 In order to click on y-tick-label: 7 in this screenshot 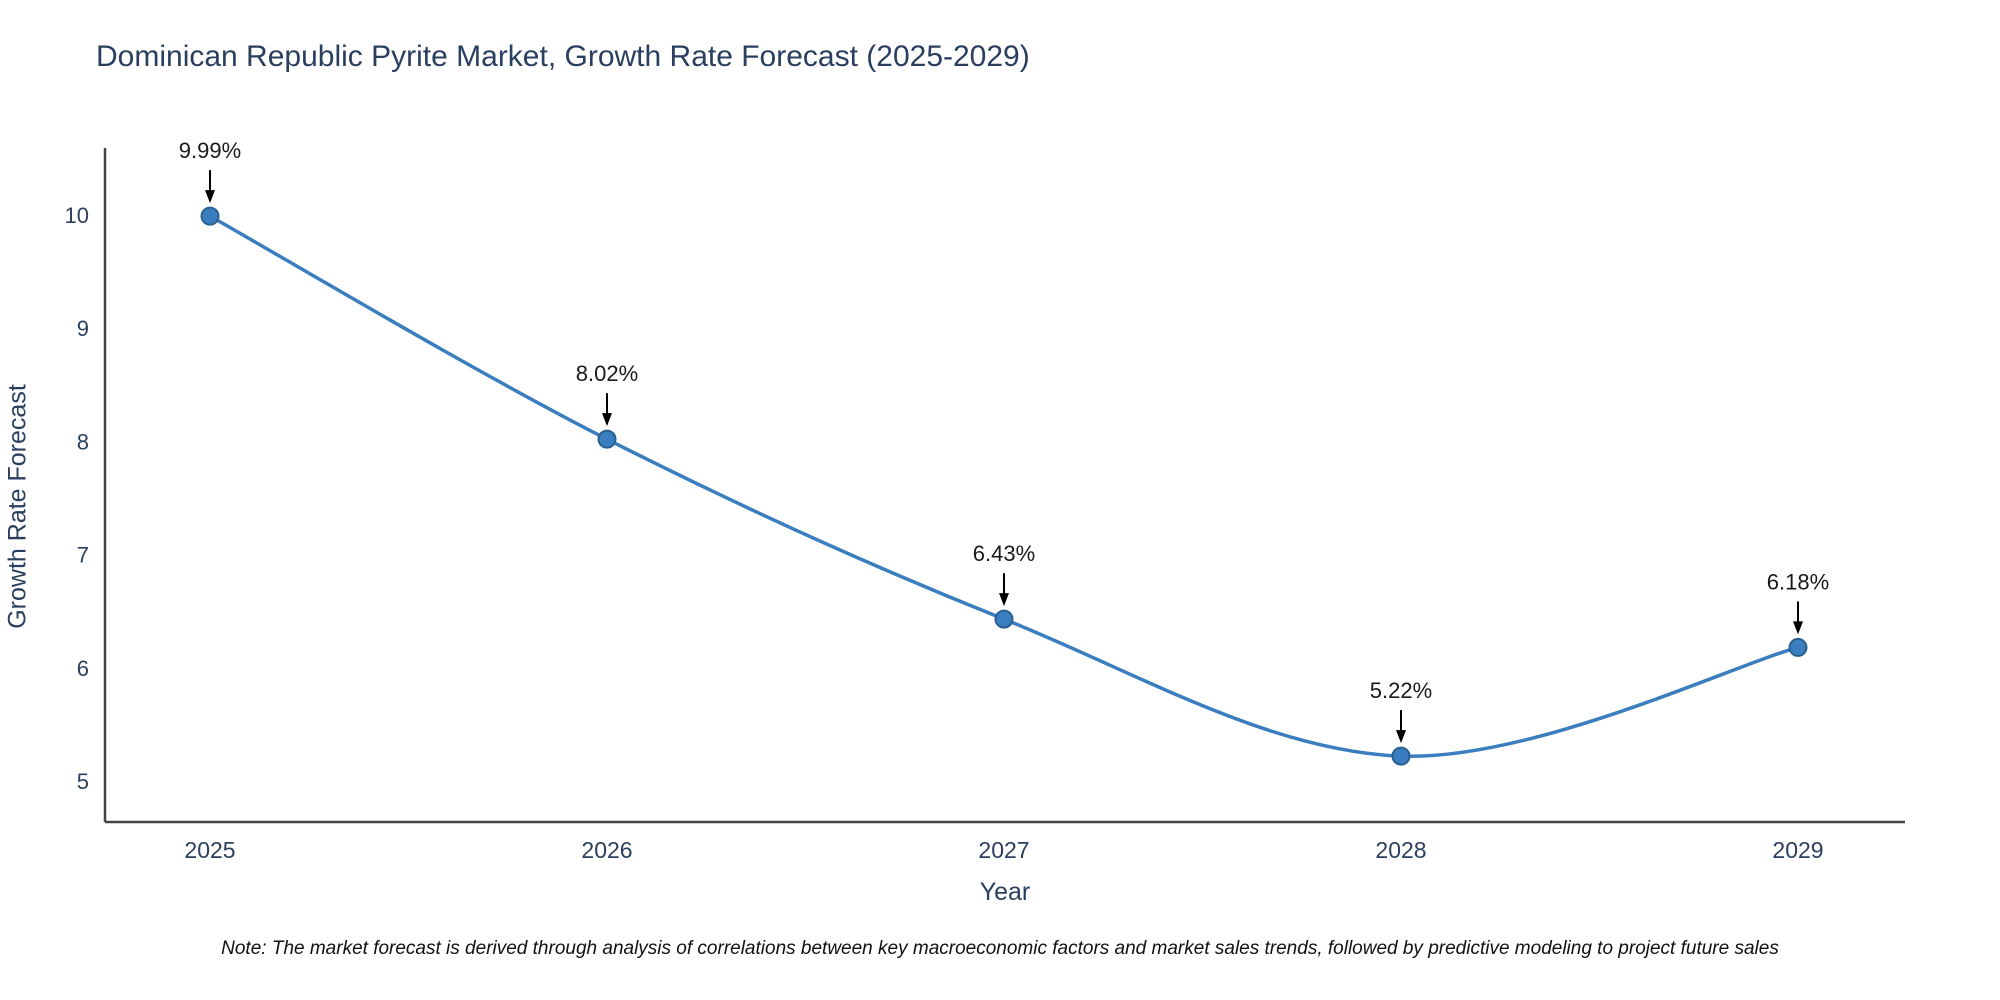, I will do `click(83, 555)`.